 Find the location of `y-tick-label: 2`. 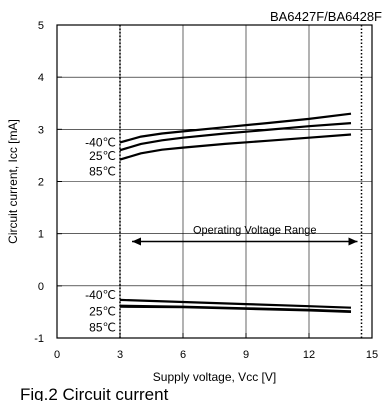

y-tick-label: 2 is located at coordinates (41, 183).